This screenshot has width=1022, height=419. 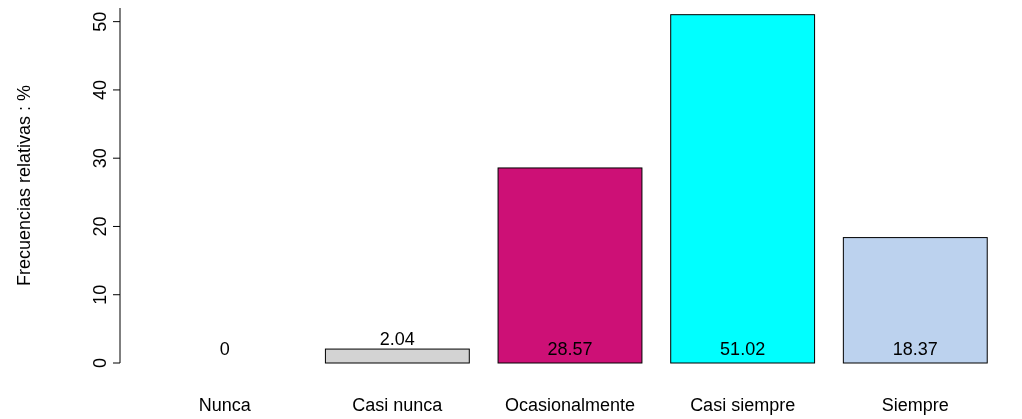 What do you see at coordinates (915, 349) in the screenshot?
I see `data-label: 18.37` at bounding box center [915, 349].